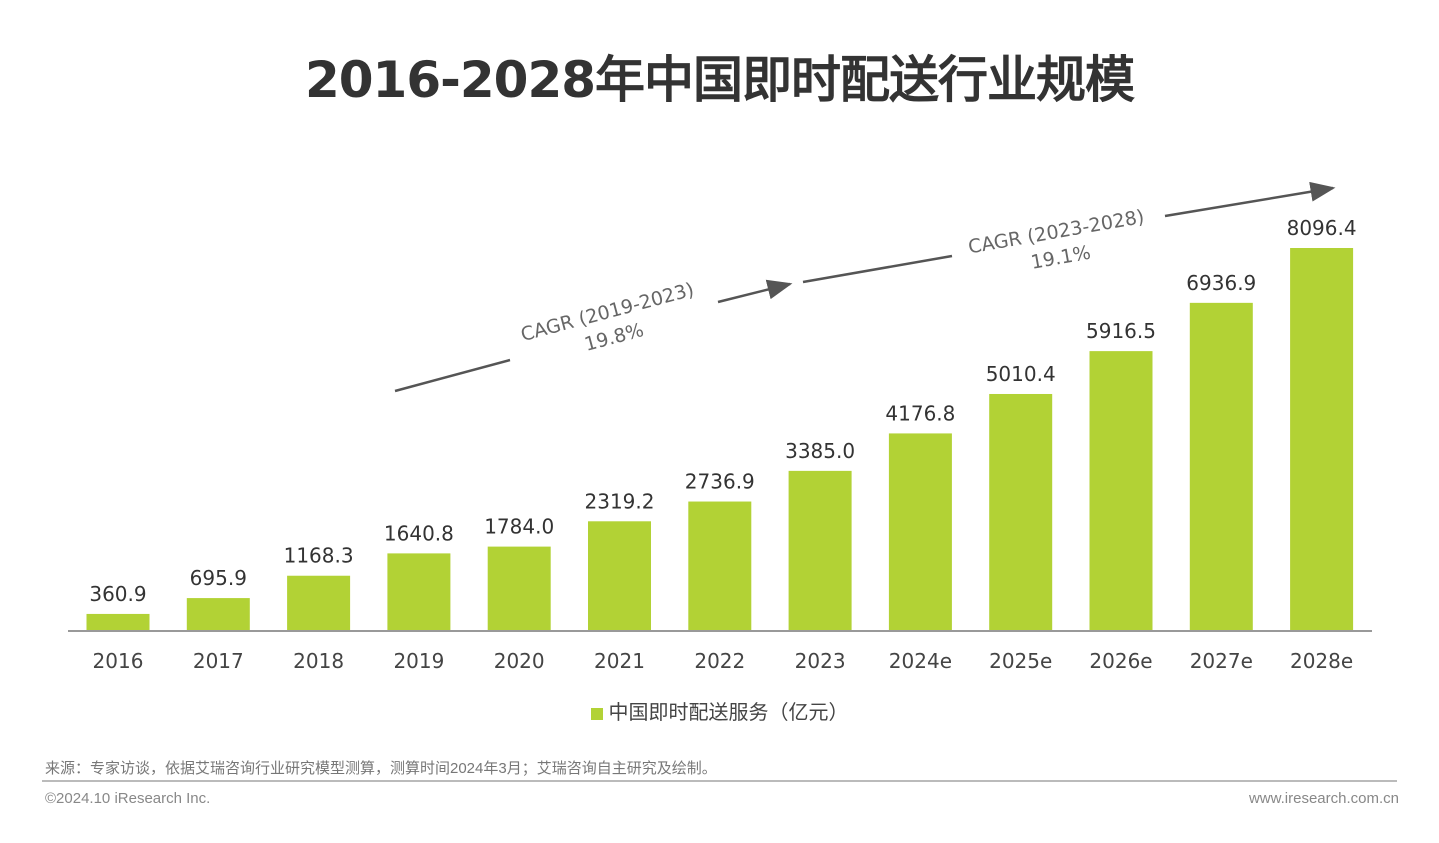 Image resolution: width=1439 pixels, height=843 pixels. Describe the element at coordinates (1321, 661) in the screenshot. I see `x-tick-label: 2028e` at that location.